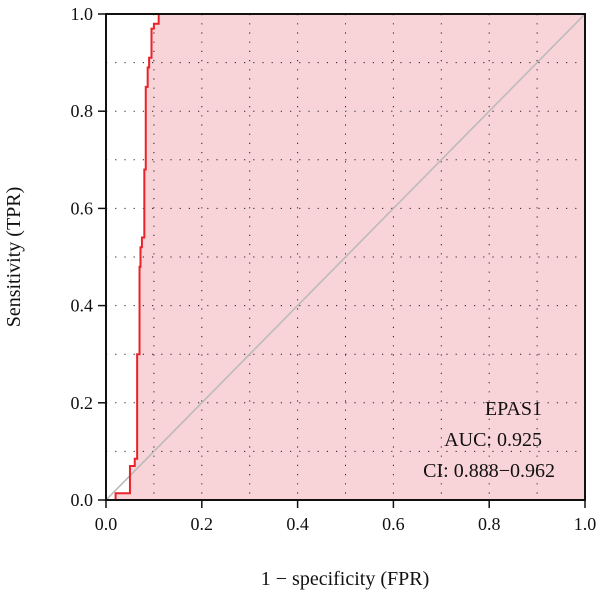 Image resolution: width=600 pixels, height=596 pixels. Describe the element at coordinates (393, 524) in the screenshot. I see `x-tick-label: 0.6` at that location.